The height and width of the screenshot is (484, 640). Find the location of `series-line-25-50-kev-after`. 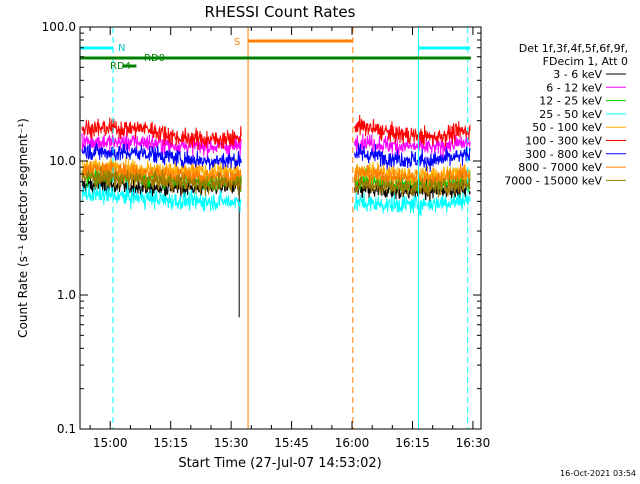

series-line-25-50-kev-after is located at coordinates (412, 204).